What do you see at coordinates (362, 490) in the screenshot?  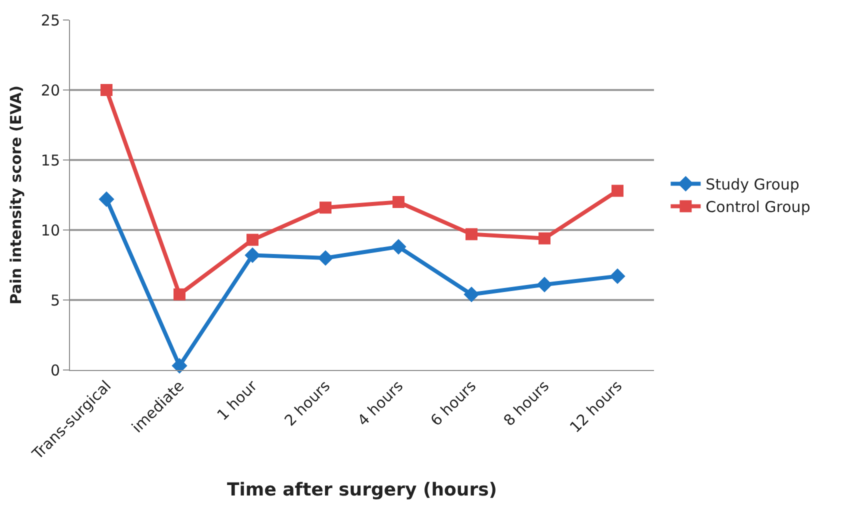 I see `x-axis-title: Time after surgery (hours)` at bounding box center [362, 490].